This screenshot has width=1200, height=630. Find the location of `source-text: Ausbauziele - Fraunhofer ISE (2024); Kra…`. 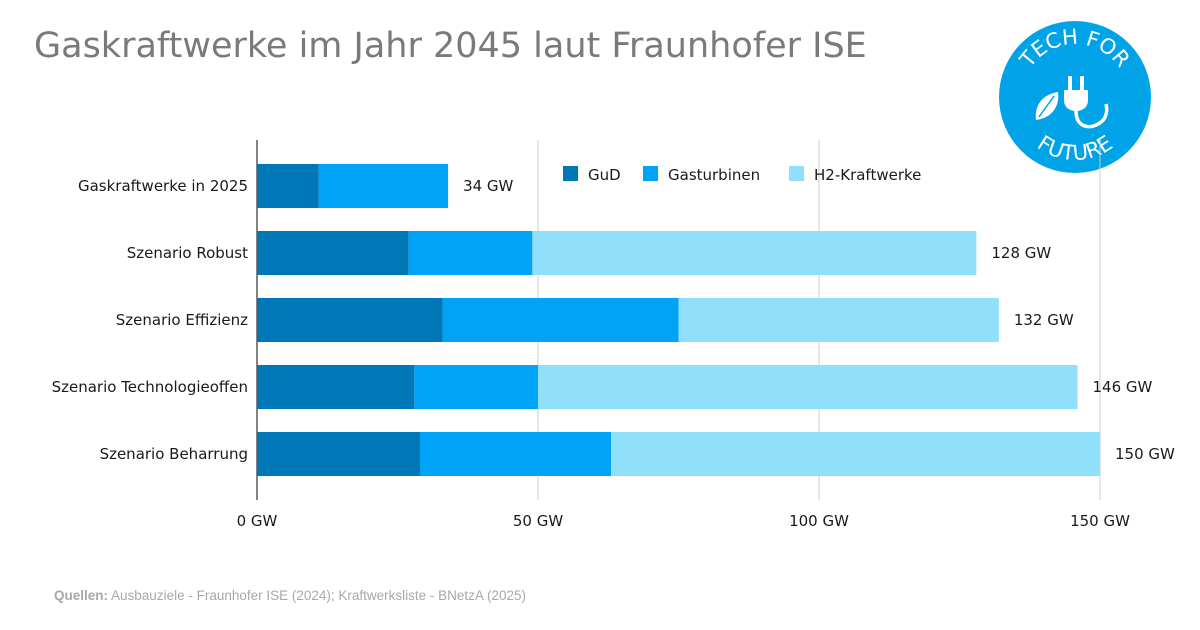

source-text: Ausbauziele - Fraunhofer ISE (2024); Kra… is located at coordinates (318, 595).